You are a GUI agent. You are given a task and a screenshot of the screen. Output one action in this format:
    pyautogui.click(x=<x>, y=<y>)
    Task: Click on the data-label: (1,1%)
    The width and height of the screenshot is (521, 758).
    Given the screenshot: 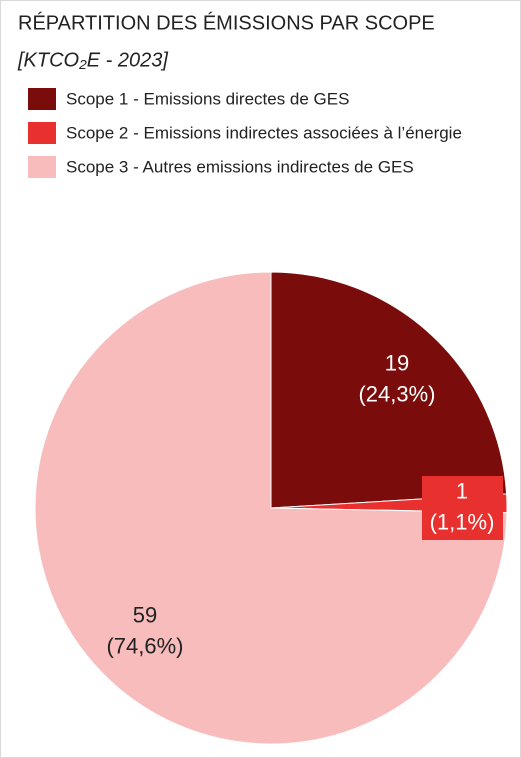 What is the action you would take?
    pyautogui.click(x=462, y=521)
    